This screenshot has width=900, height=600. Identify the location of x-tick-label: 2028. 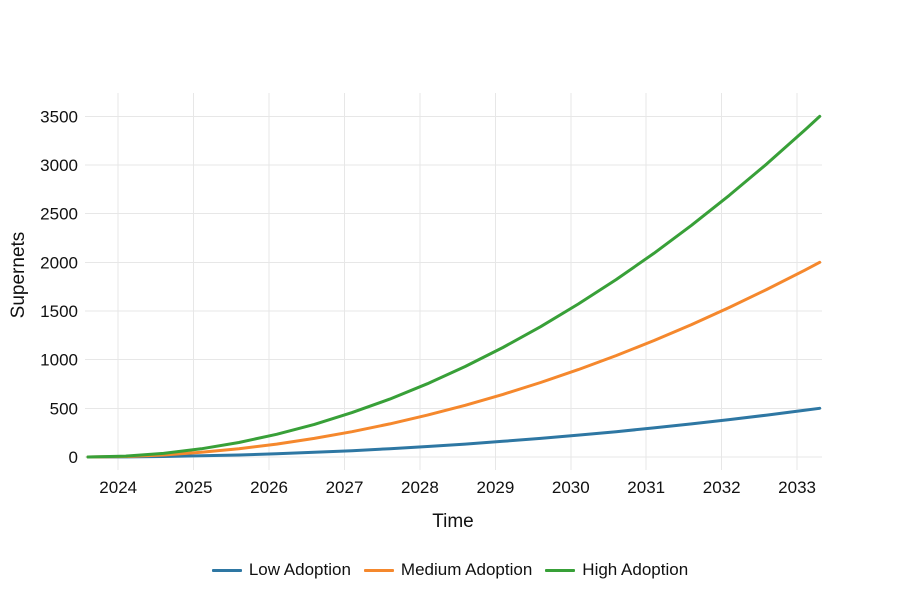
(420, 487).